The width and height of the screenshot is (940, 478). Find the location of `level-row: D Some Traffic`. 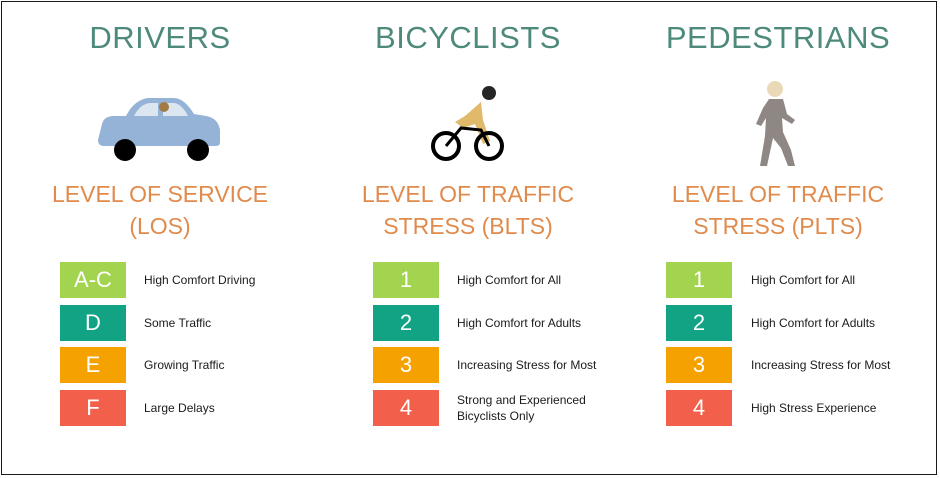

level-row: D Some Traffic is located at coordinates (160, 323).